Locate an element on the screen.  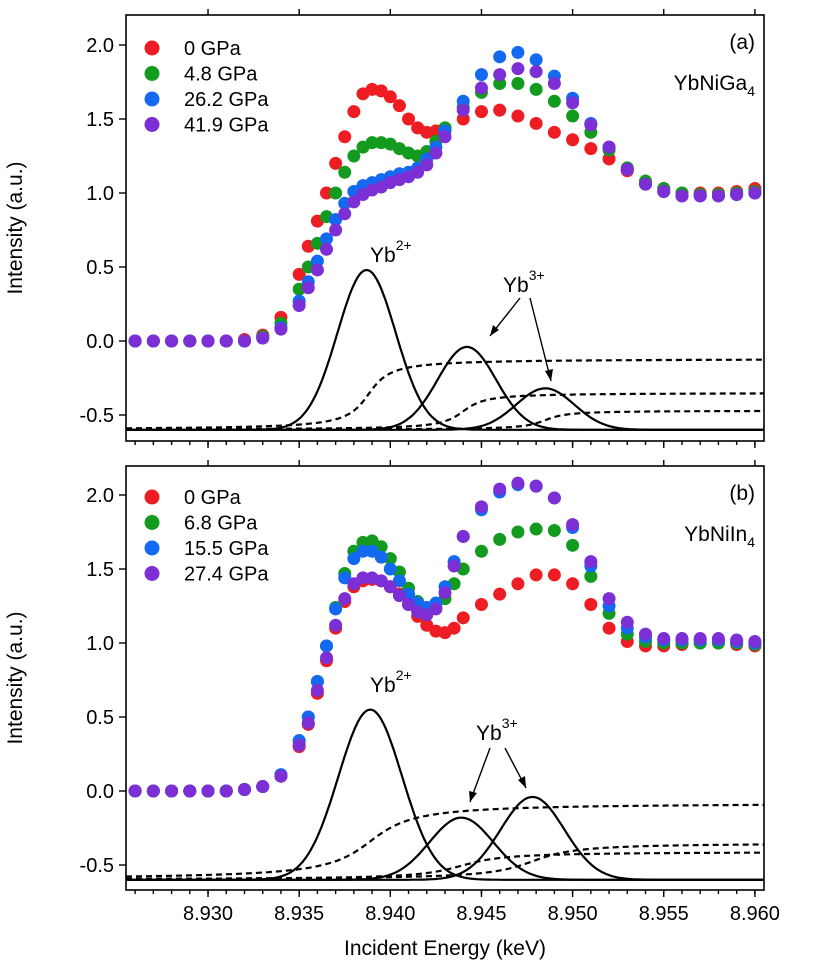
y-tick-label: 2.0 is located at coordinates (100, 496).